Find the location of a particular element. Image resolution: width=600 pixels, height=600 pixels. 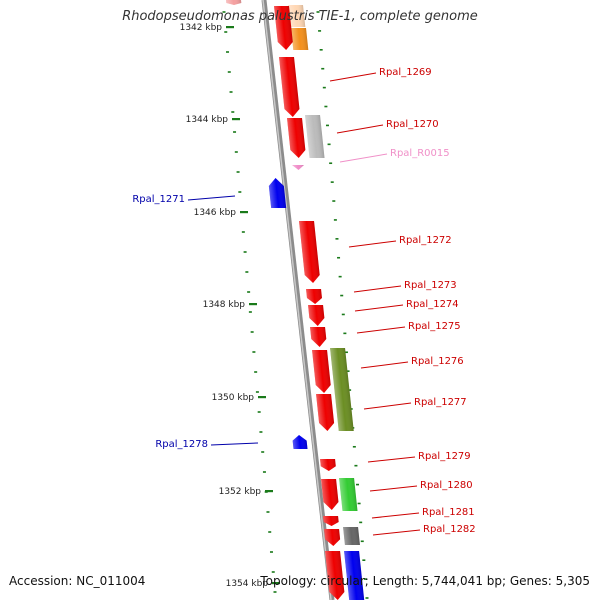

scale-tick-label: 1350 kbp is located at coordinates (233, 398).